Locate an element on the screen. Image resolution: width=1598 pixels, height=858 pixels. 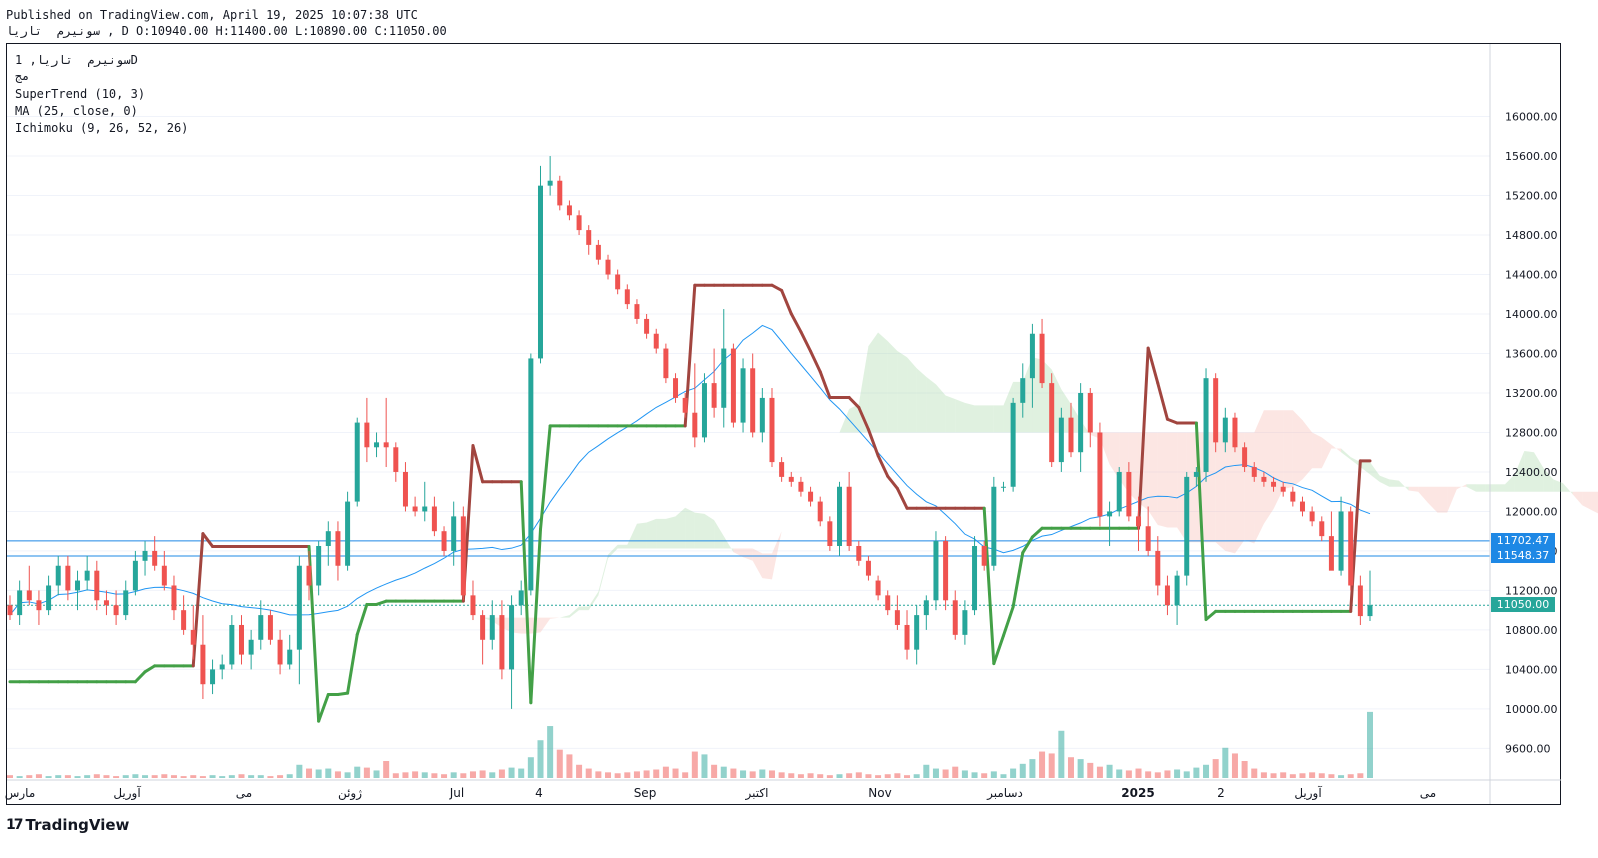
legend-supertrend: SuperTrend (10, 3) is located at coordinates (80, 94).